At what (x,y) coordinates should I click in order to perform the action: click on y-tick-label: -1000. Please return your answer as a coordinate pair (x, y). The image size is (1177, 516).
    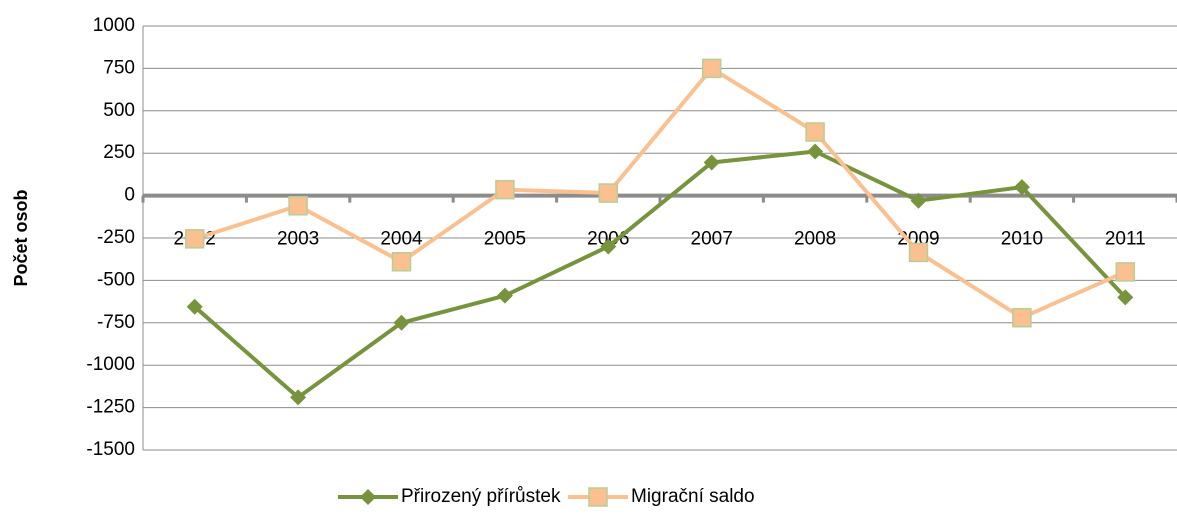
    Looking at the image, I should click on (110, 364).